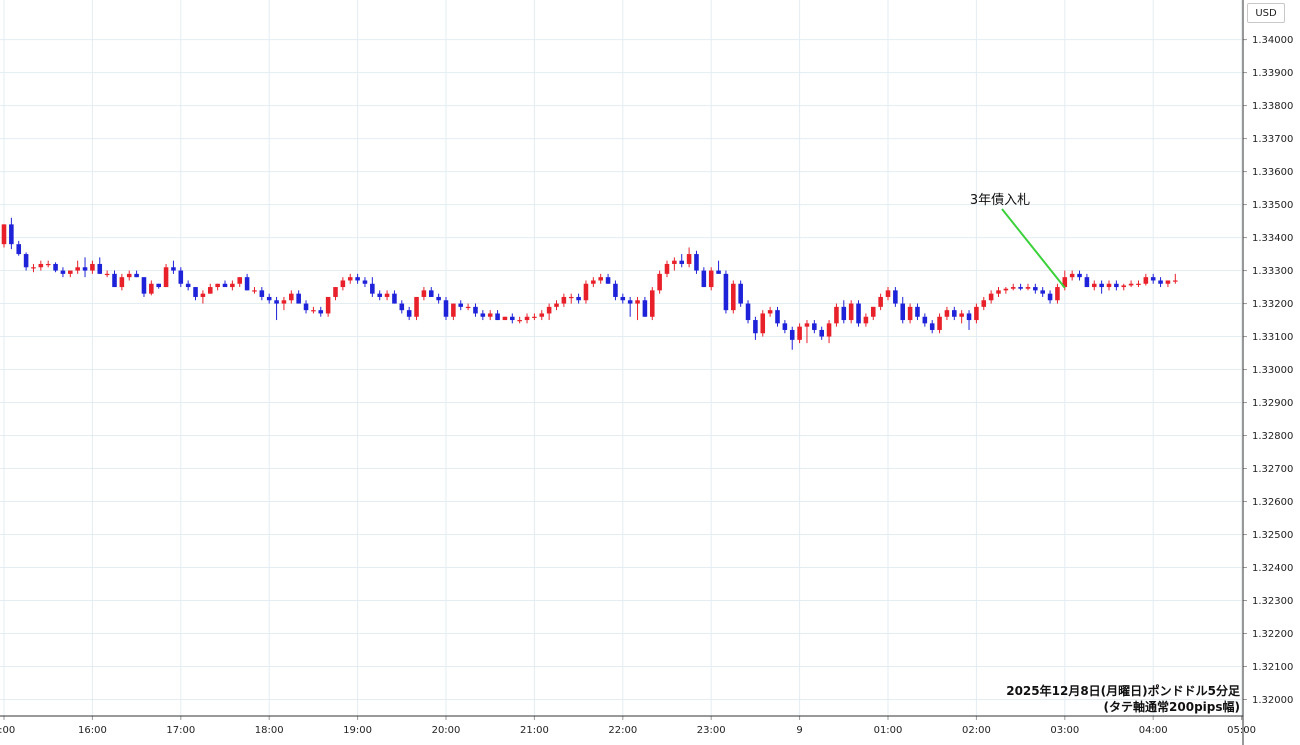 The image size is (1300, 745). I want to click on x-tick-label: 5:00, so click(7, 730).